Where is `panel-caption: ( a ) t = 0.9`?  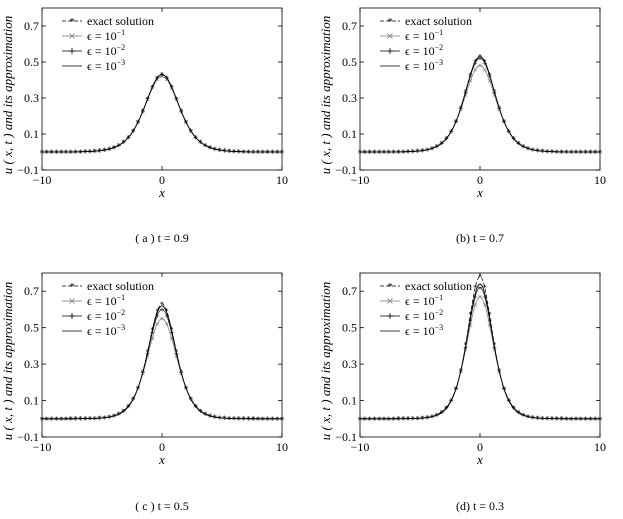
panel-caption: ( a ) t = 0.9 is located at coordinates (161, 238).